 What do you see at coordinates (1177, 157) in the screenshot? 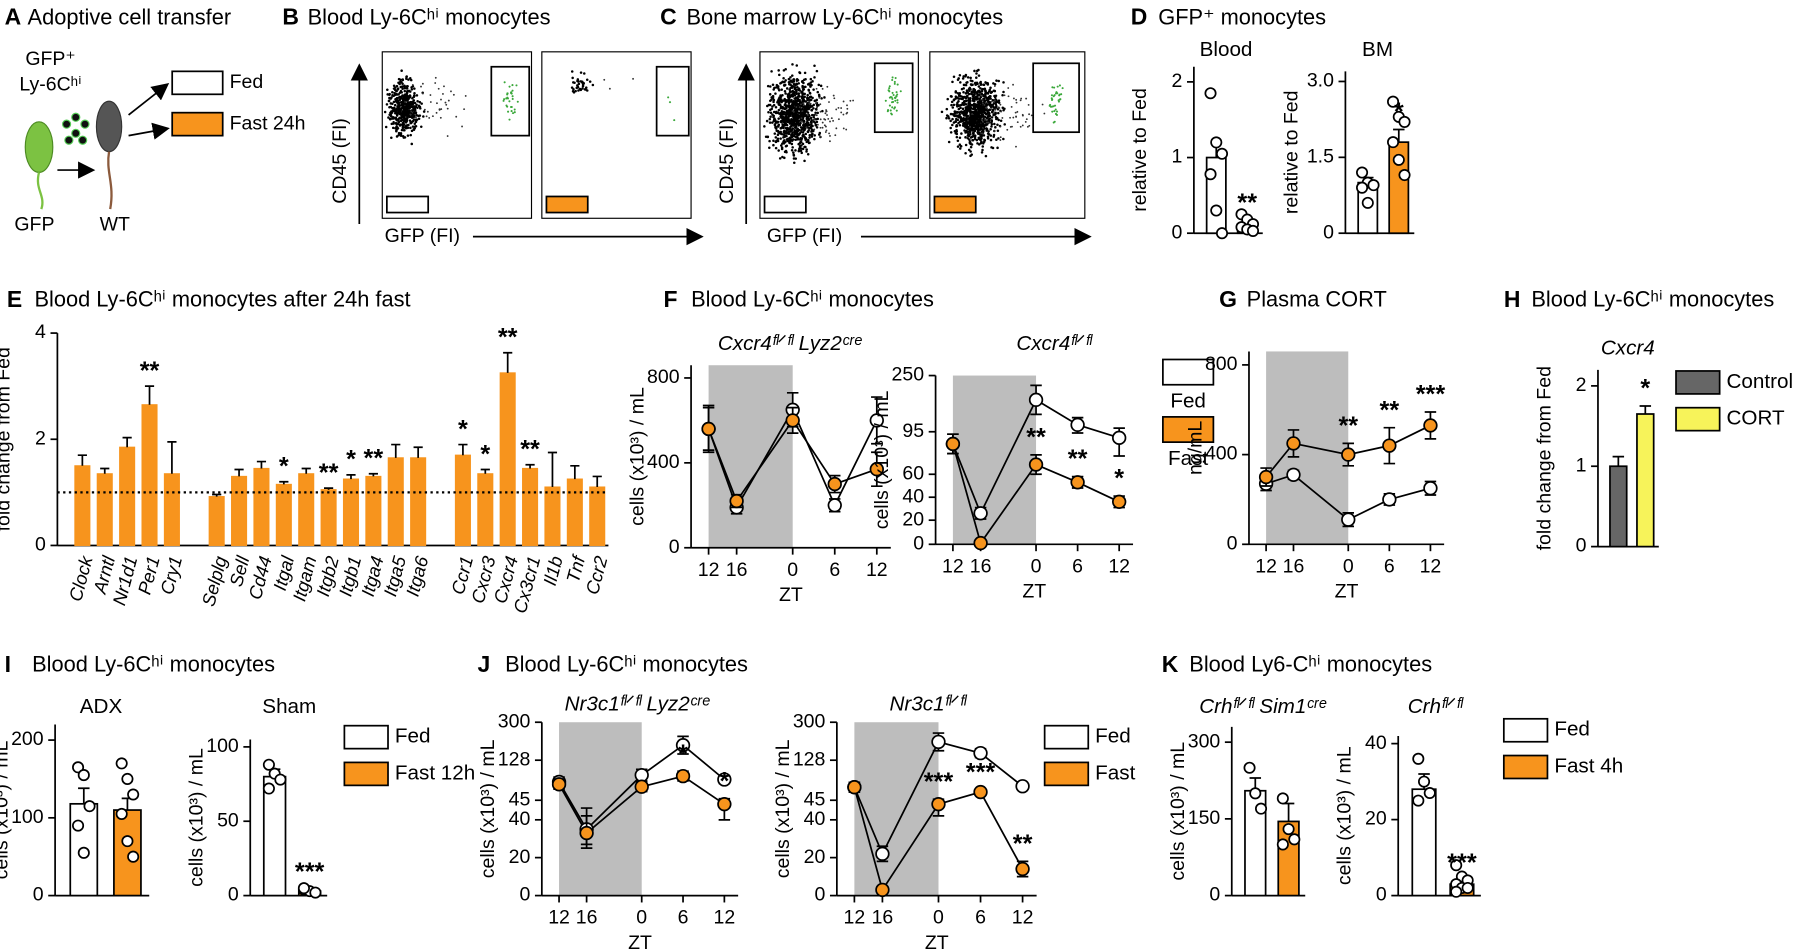
I see `y-tick-label: 1` at bounding box center [1177, 157].